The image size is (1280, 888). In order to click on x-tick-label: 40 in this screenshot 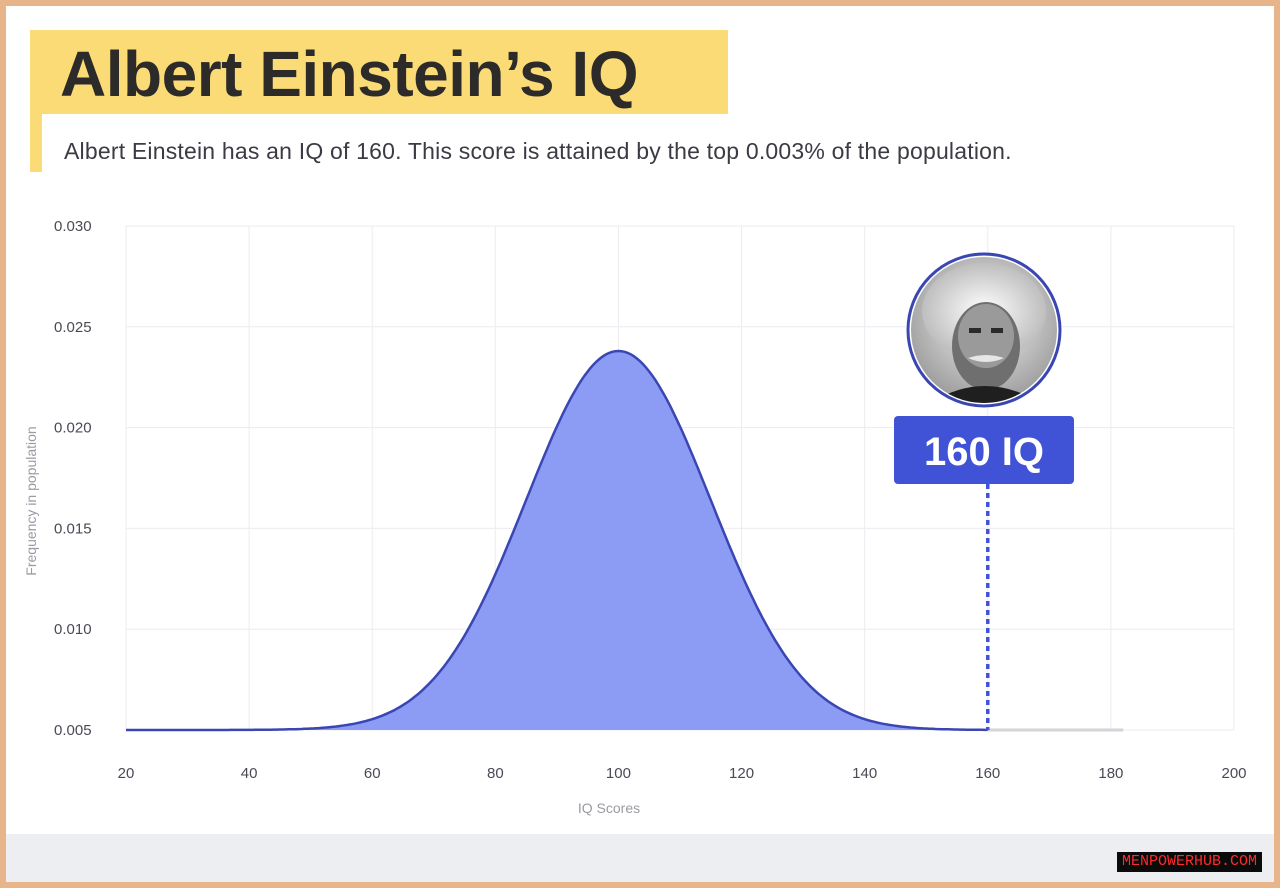, I will do `click(249, 773)`.